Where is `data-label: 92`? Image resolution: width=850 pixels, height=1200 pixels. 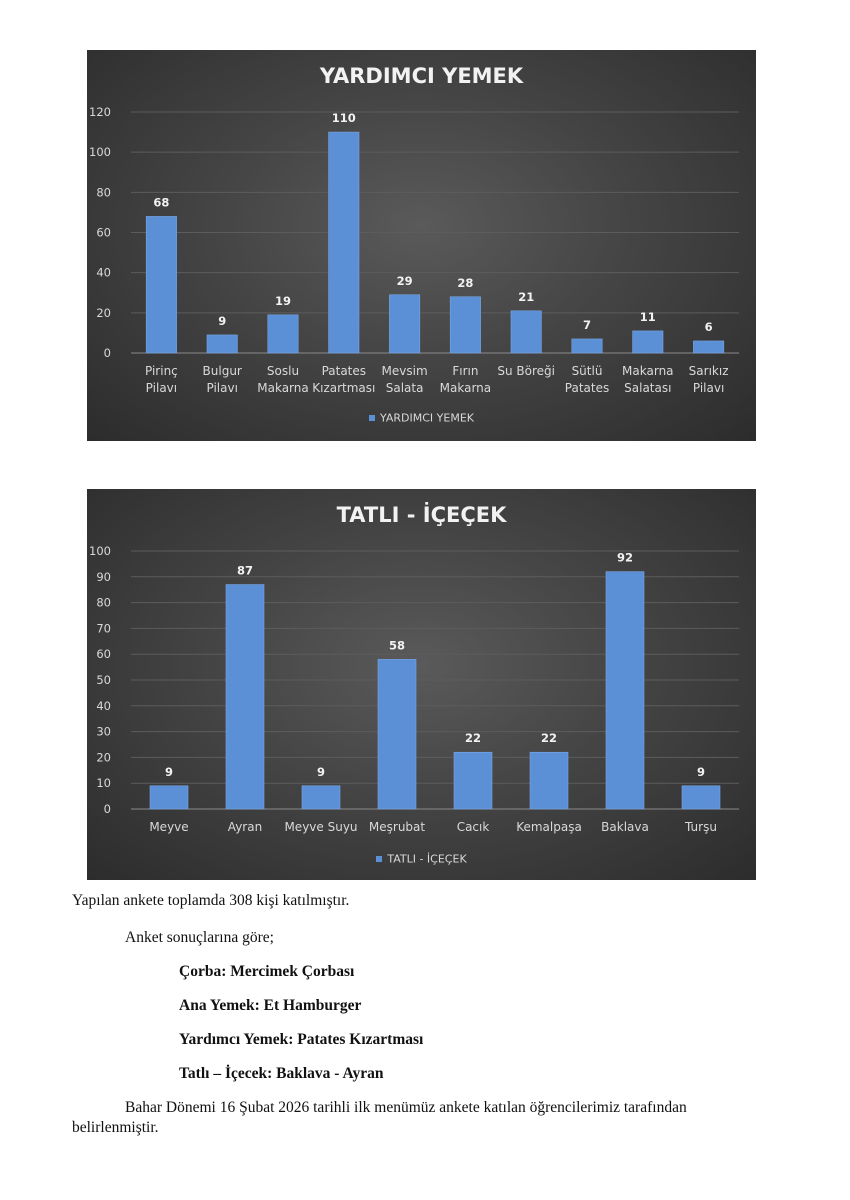 data-label: 92 is located at coordinates (625, 558).